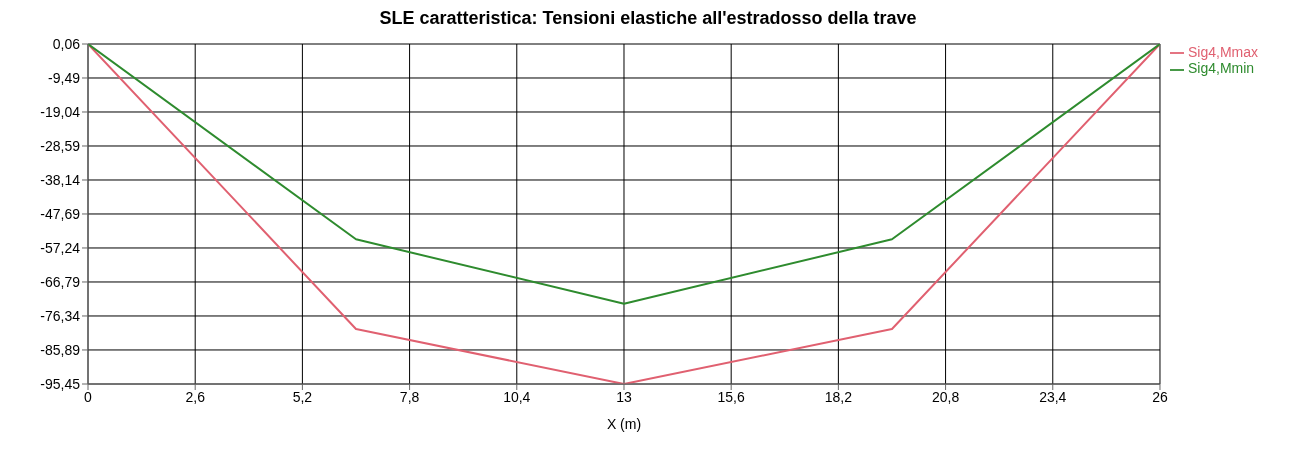 Image resolution: width=1297 pixels, height=450 pixels. Describe the element at coordinates (731, 396) in the screenshot. I see `x-tick-label: 15,6` at that location.